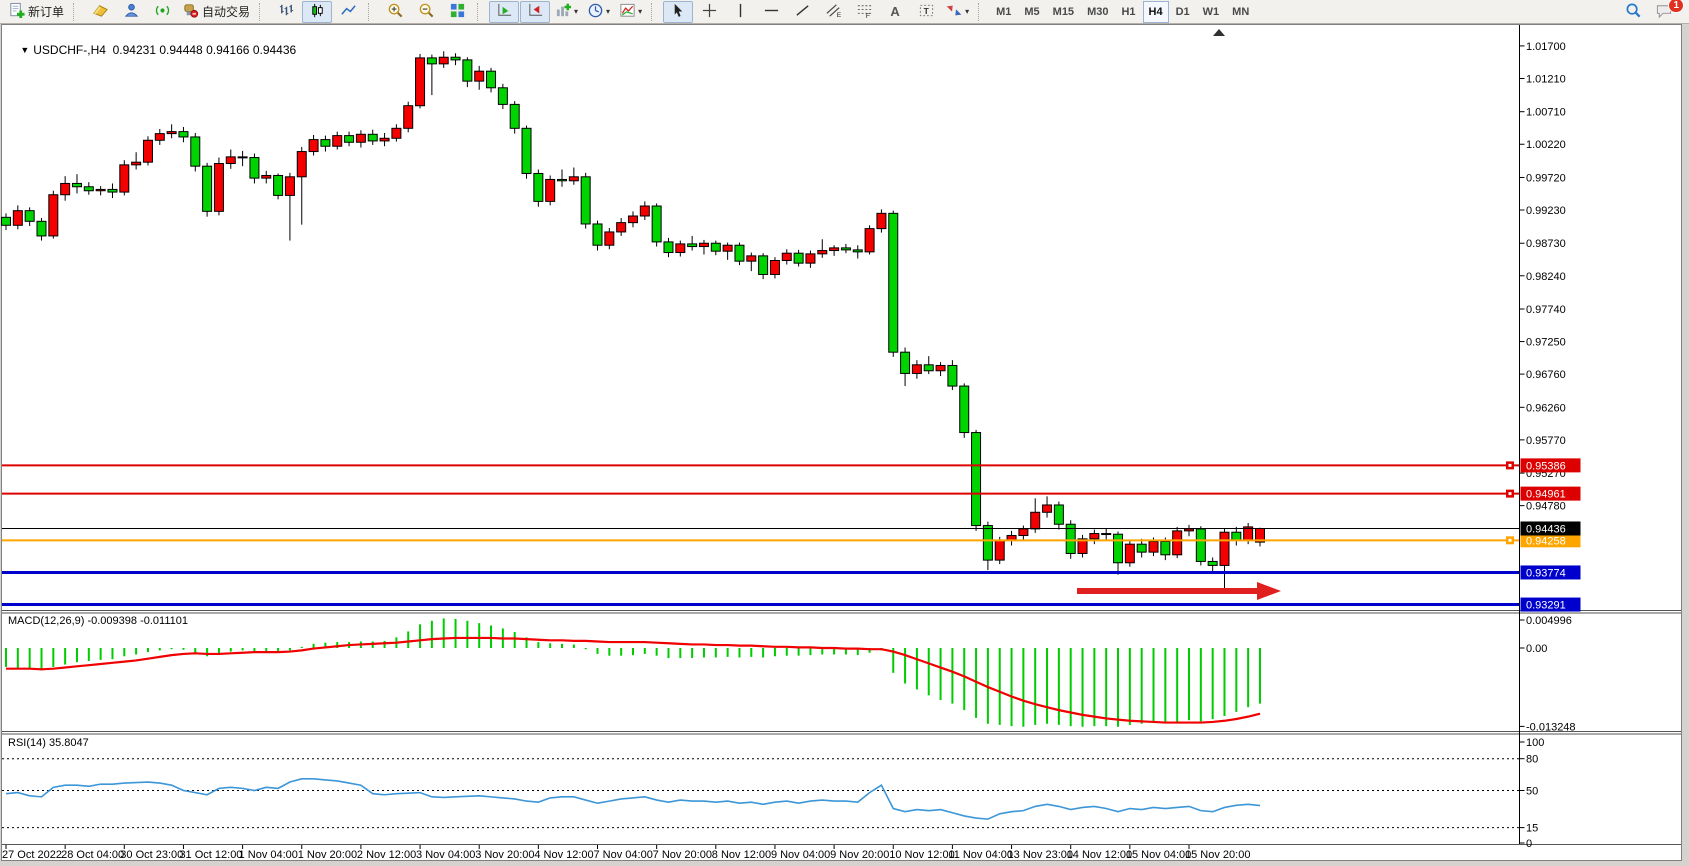  I want to click on svg-text: 11 Nov 04:00, so click(980, 855).